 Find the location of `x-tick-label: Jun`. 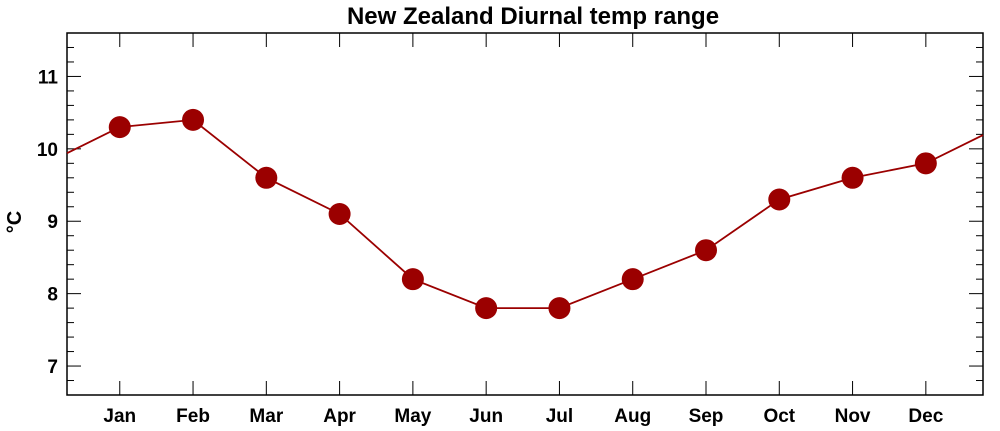

x-tick-label: Jun is located at coordinates (486, 416).